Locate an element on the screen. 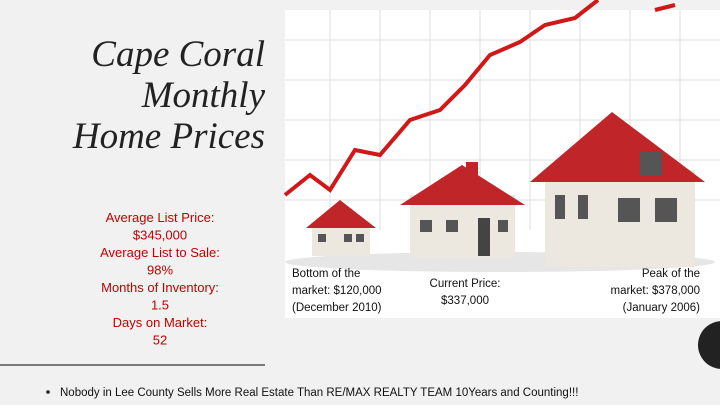 Image resolution: width=720 pixels, height=405 pixels. stat-line: 98% is located at coordinates (160, 270).